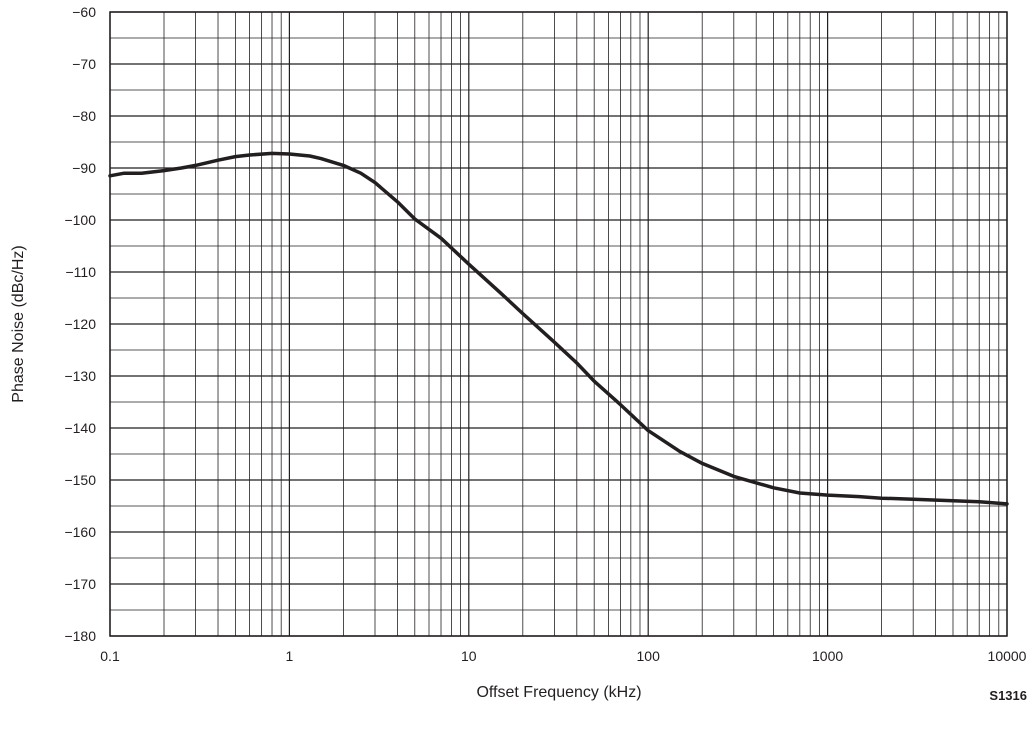 The width and height of the screenshot is (1032, 730). I want to click on y-tick-label: −80, so click(84, 116).